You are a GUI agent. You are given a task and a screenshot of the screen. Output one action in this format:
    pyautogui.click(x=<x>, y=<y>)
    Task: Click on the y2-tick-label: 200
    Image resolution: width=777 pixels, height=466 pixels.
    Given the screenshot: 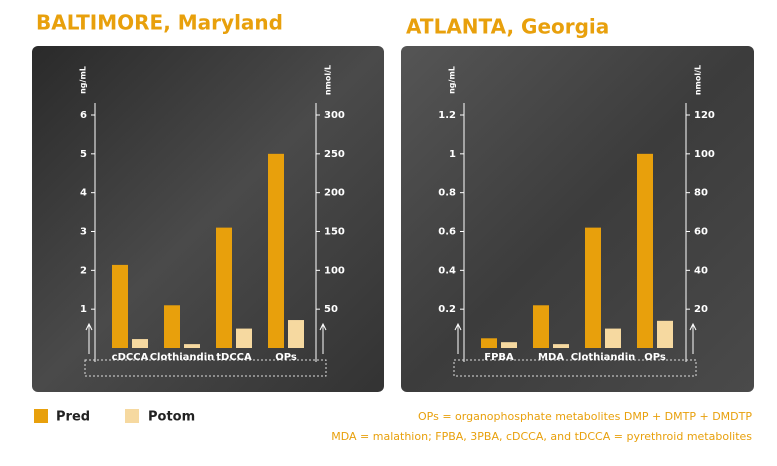 What is the action you would take?
    pyautogui.click(x=334, y=193)
    